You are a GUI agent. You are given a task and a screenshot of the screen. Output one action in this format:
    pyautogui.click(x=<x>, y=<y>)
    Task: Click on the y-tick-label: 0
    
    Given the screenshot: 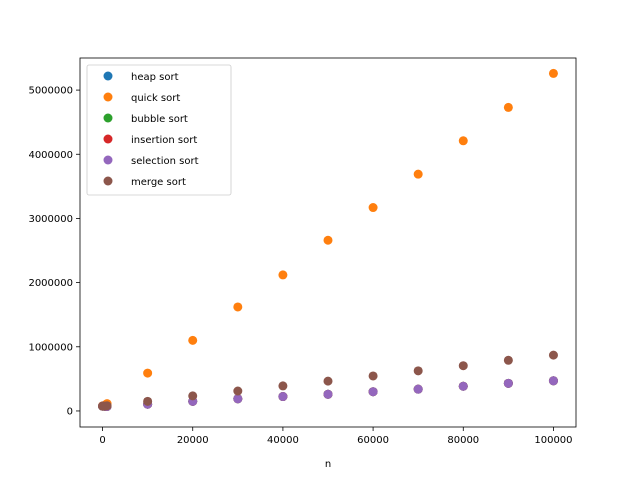 What is the action you would take?
    pyautogui.click(x=70, y=411)
    